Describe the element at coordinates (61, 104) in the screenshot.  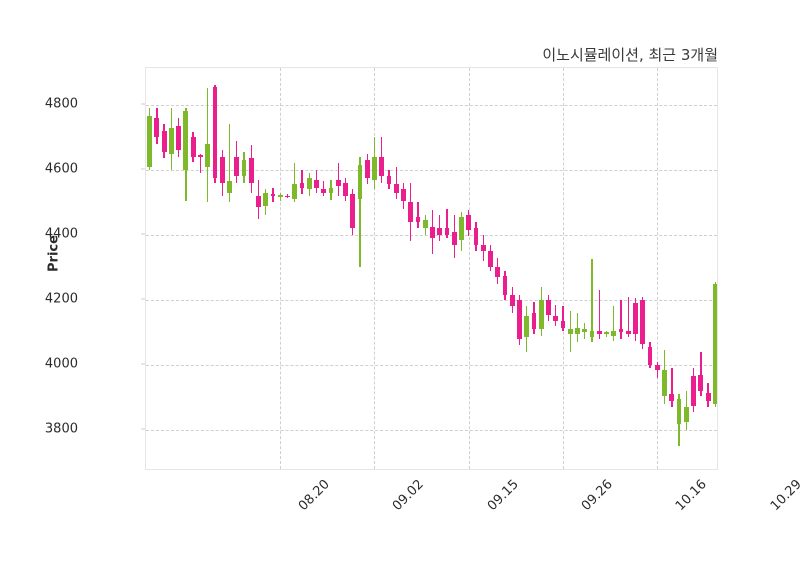
I see `y-axis-tick: 4800` at that location.